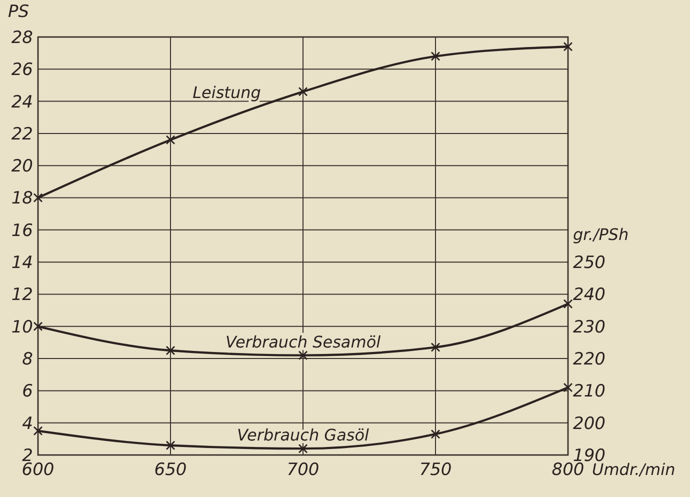  What do you see at coordinates (28, 359) in the screenshot?
I see `y-tick-label: 8` at bounding box center [28, 359].